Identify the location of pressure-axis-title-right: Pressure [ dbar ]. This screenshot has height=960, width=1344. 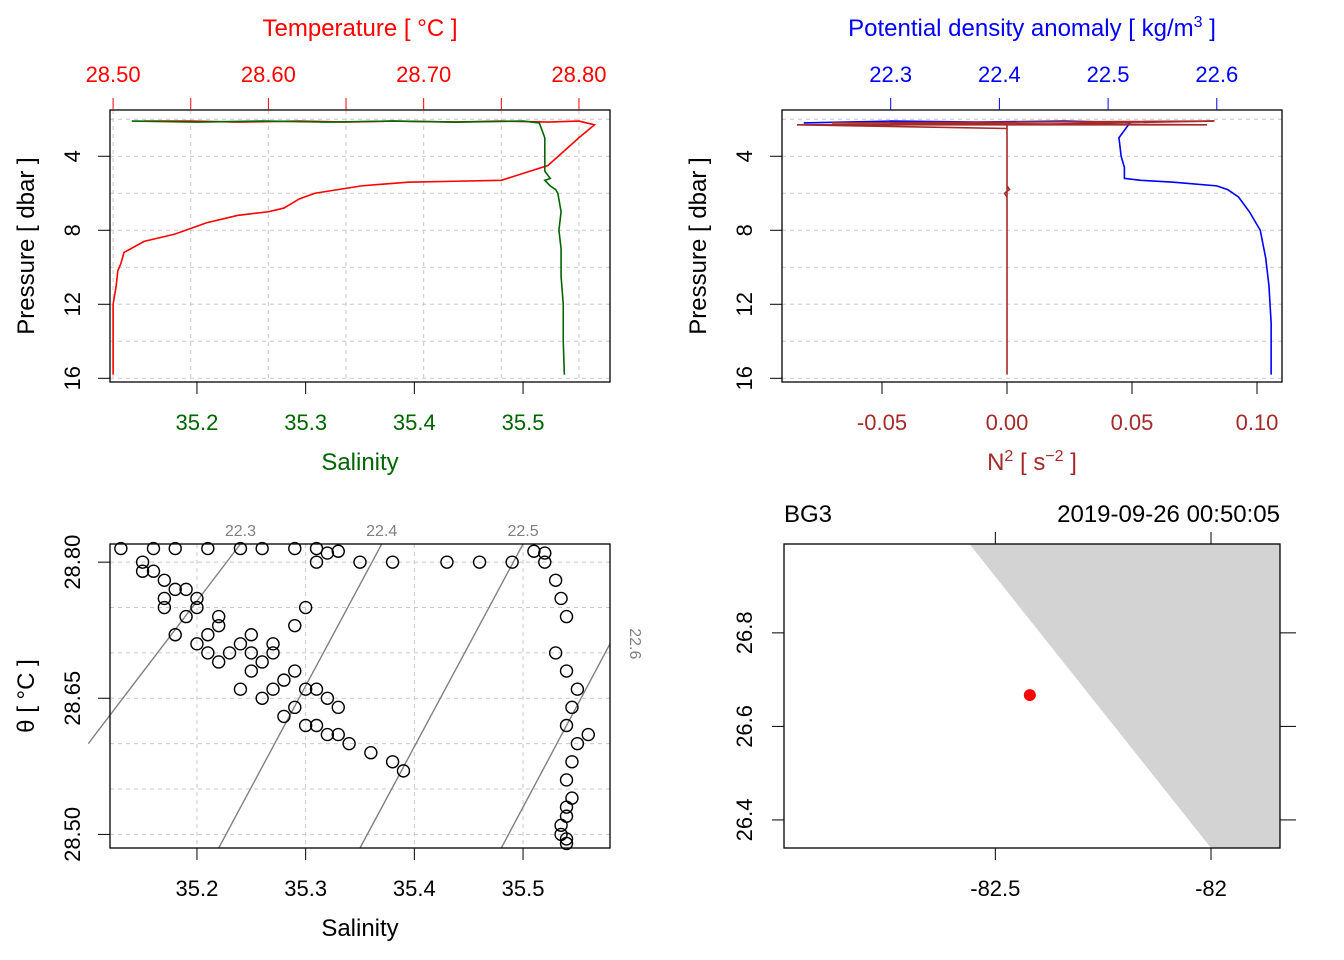
(698, 245).